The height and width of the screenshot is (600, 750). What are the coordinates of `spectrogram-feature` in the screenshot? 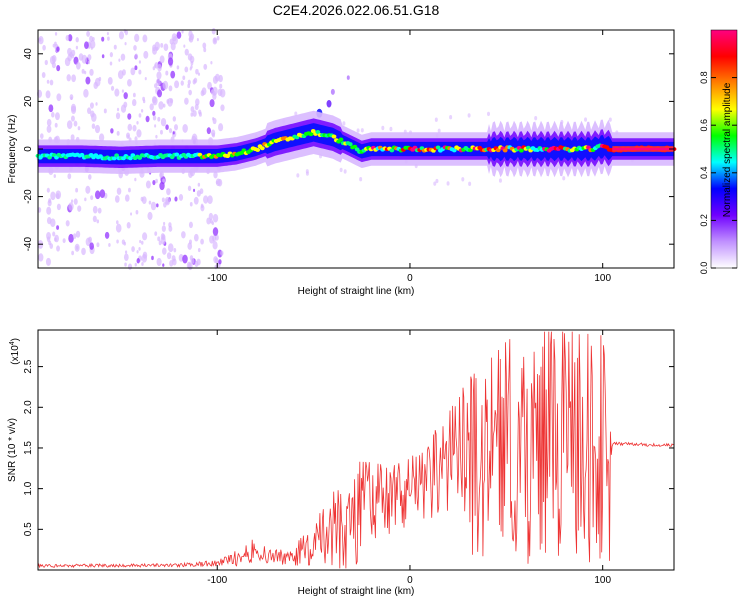 It's located at (348, 77).